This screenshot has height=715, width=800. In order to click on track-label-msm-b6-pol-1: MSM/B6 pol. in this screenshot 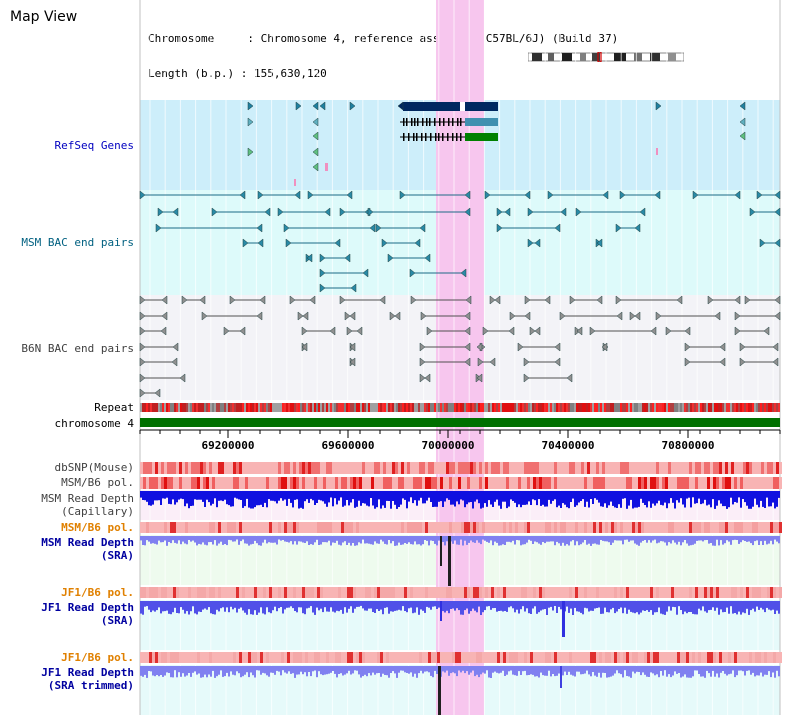, I will do `click(97, 482)`.